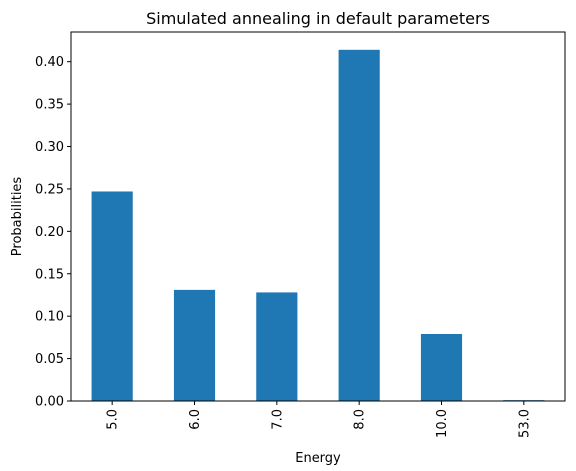 The height and width of the screenshot is (471, 576). Describe the element at coordinates (49, 189) in the screenshot. I see `y-tick-label: 0.25` at that location.